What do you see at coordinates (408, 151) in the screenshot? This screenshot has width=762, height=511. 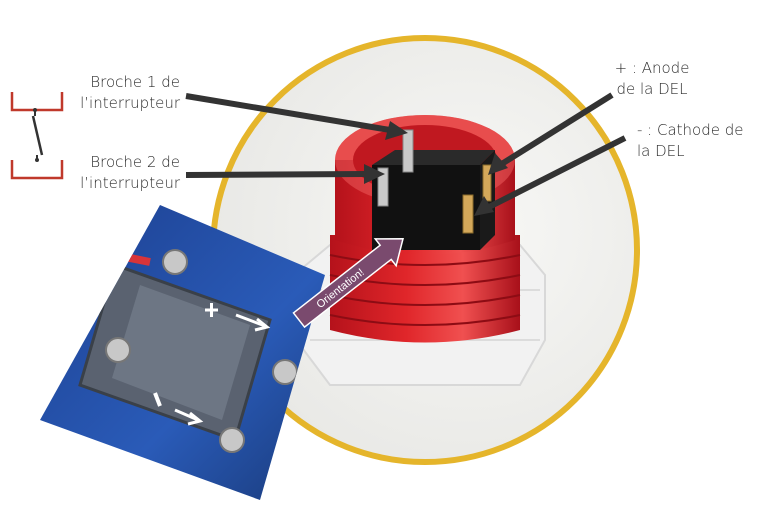 I see `pin1-terminal` at bounding box center [408, 151].